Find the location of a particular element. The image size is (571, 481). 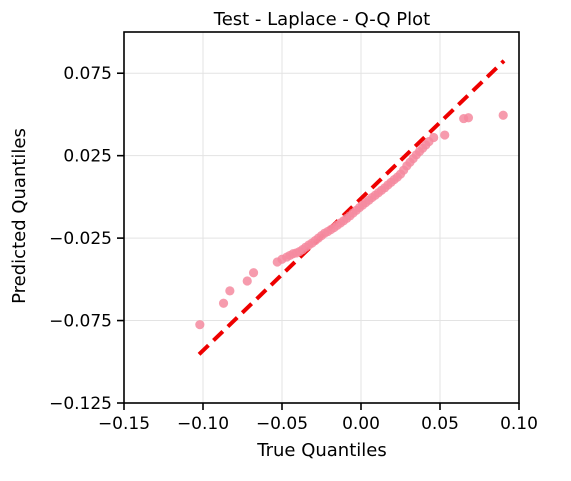

y-tick-label: 0.075 is located at coordinates (87, 74).